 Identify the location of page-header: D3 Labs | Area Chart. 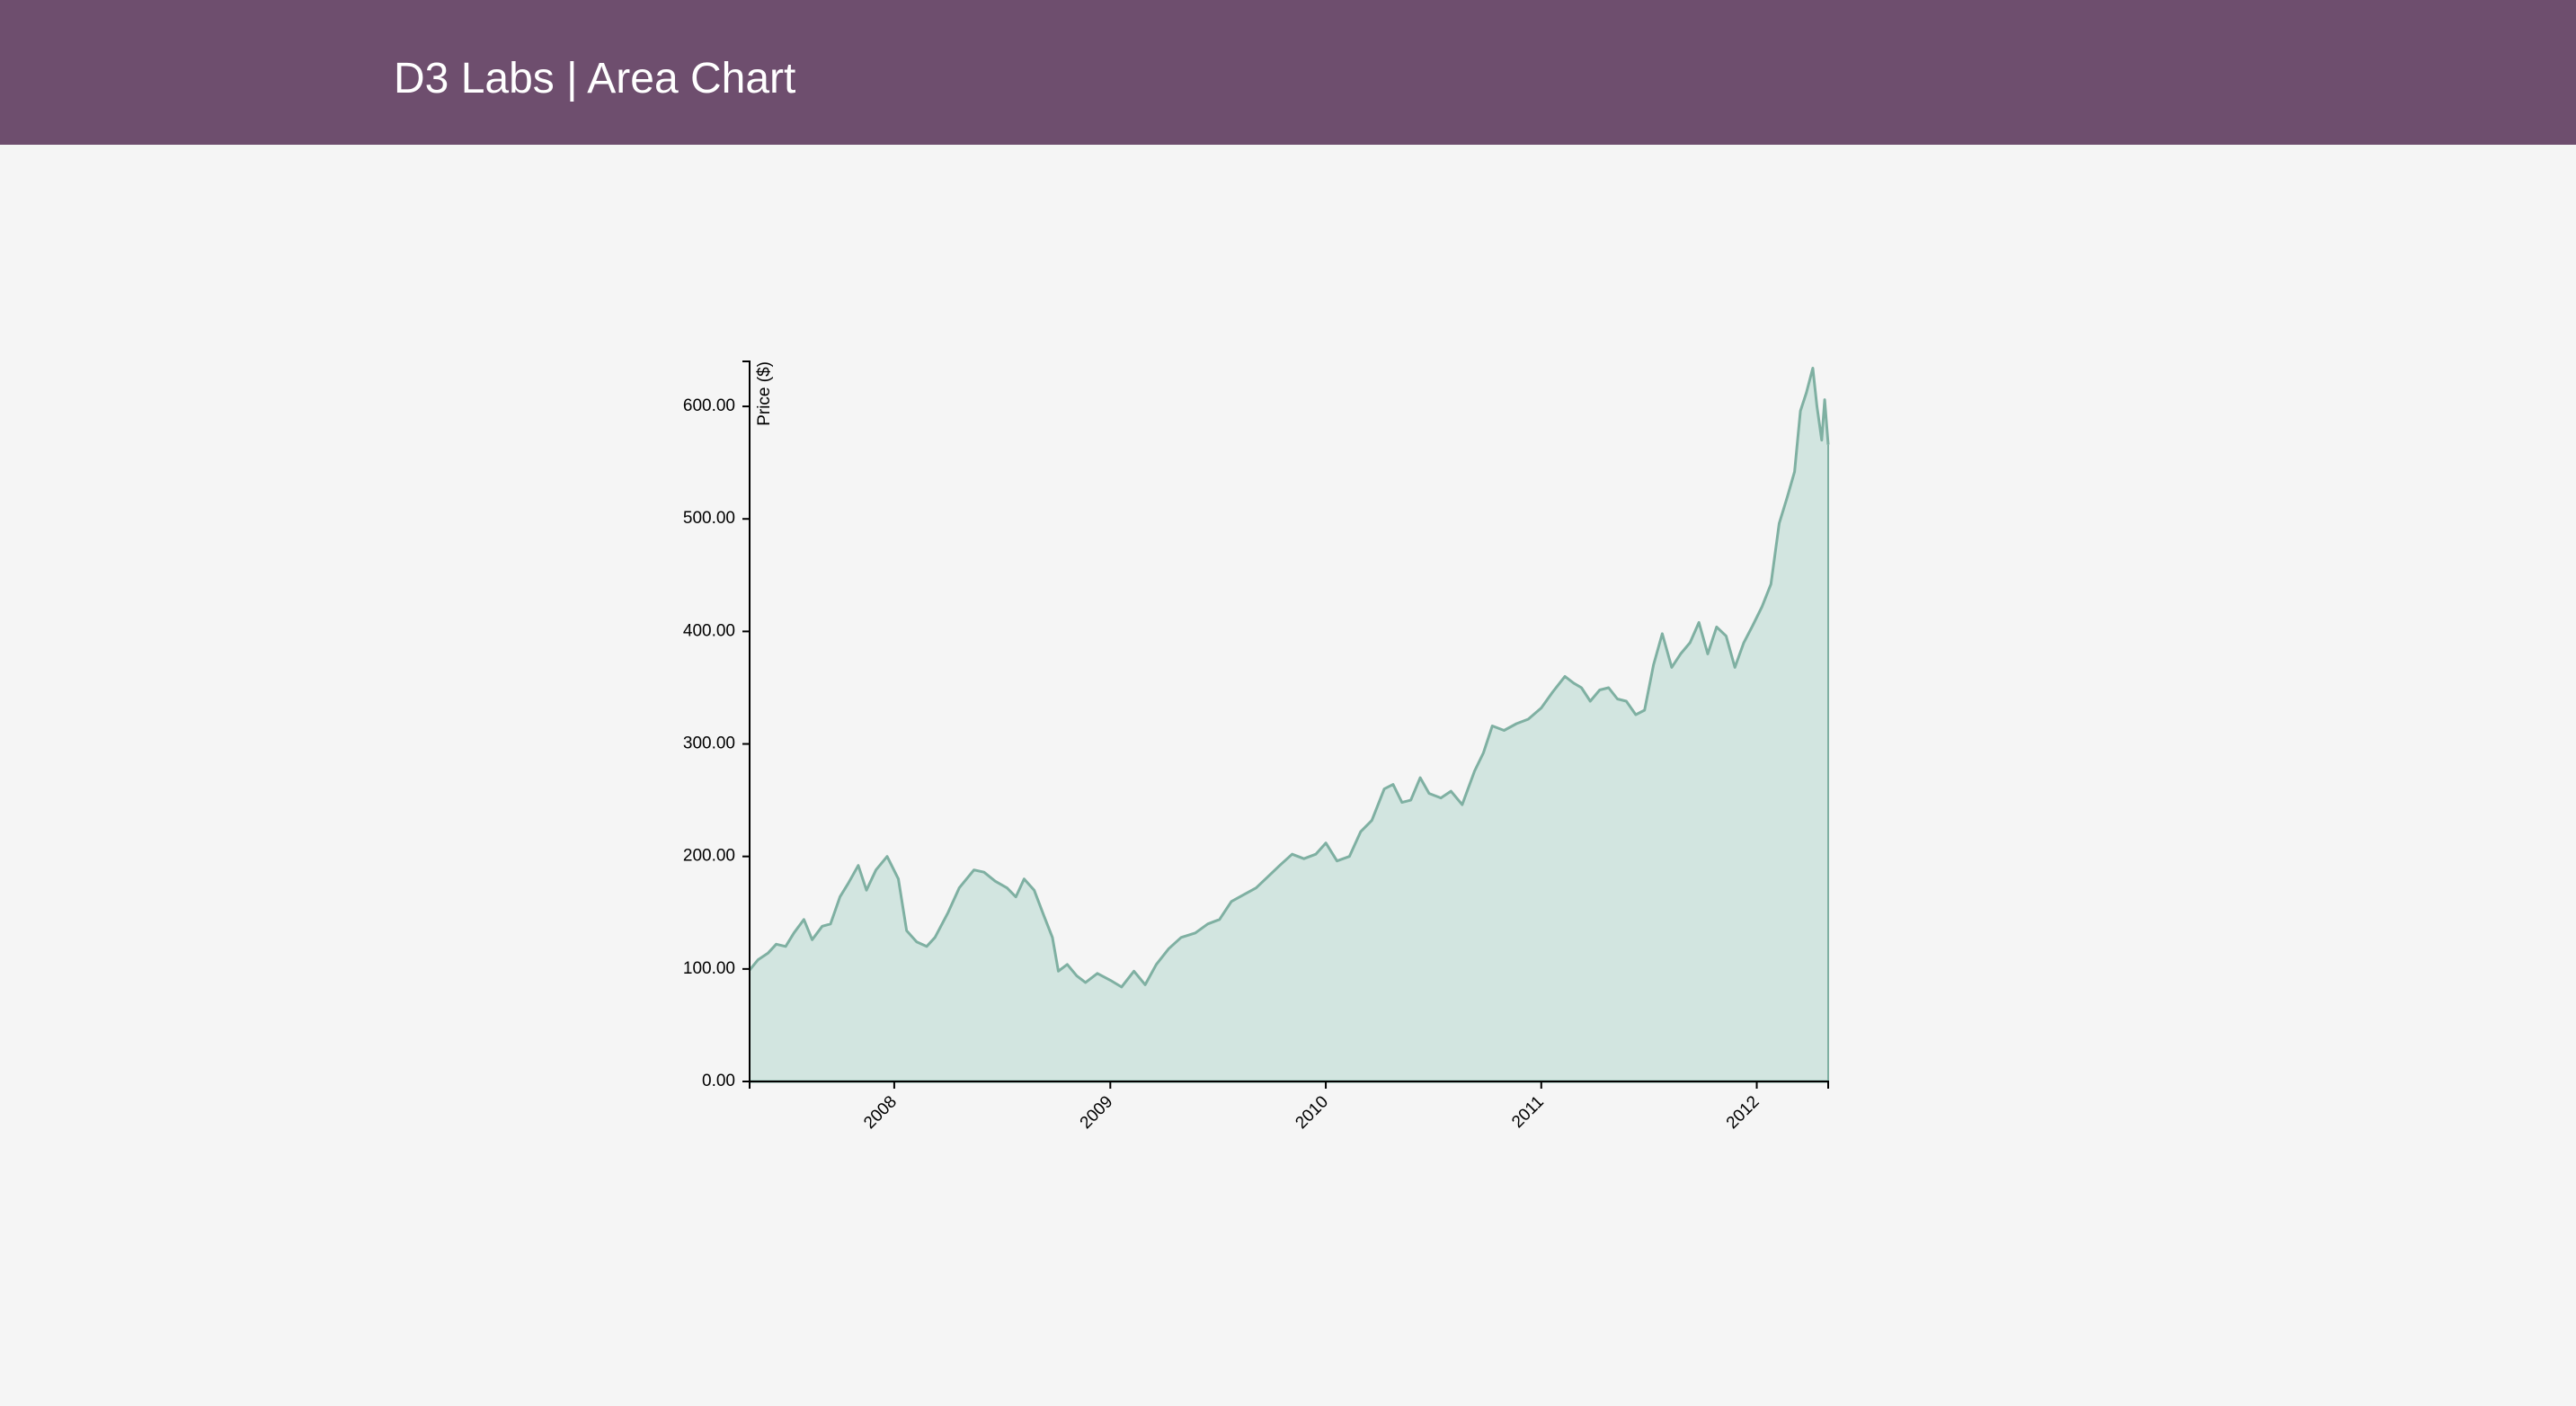
(1288, 72).